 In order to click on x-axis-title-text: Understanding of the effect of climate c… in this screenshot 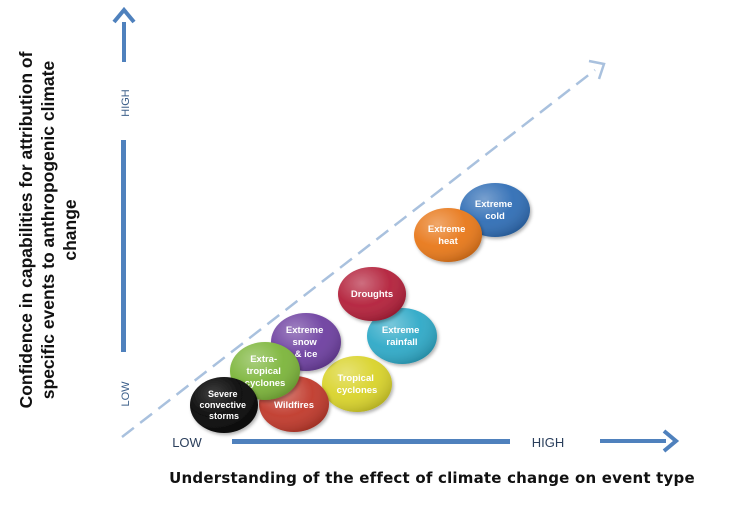, I will do `click(432, 478)`.